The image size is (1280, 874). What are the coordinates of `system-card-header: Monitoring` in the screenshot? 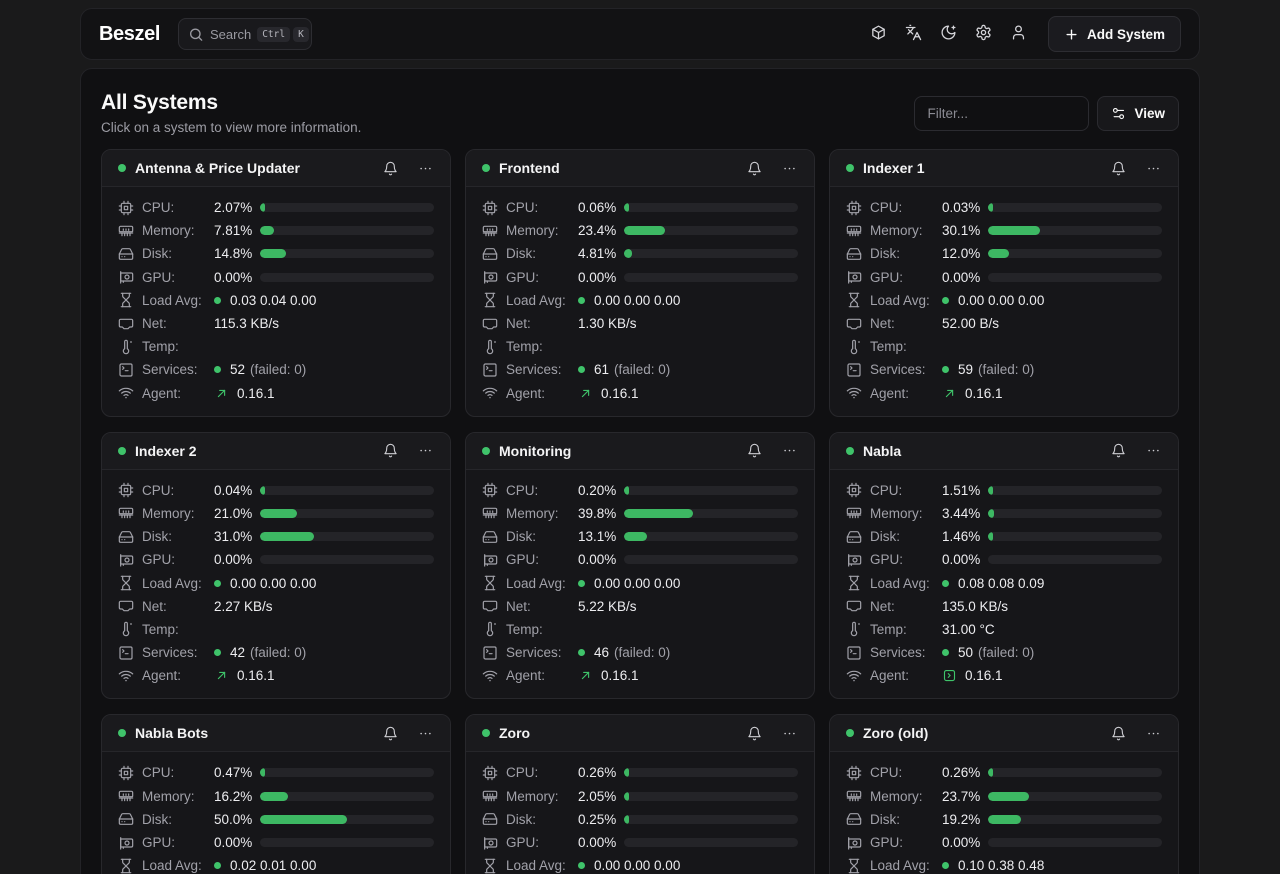 It's located at (640, 451).